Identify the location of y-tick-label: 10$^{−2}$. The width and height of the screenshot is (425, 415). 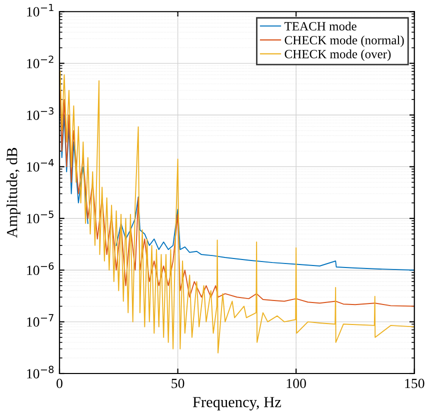
(40, 62).